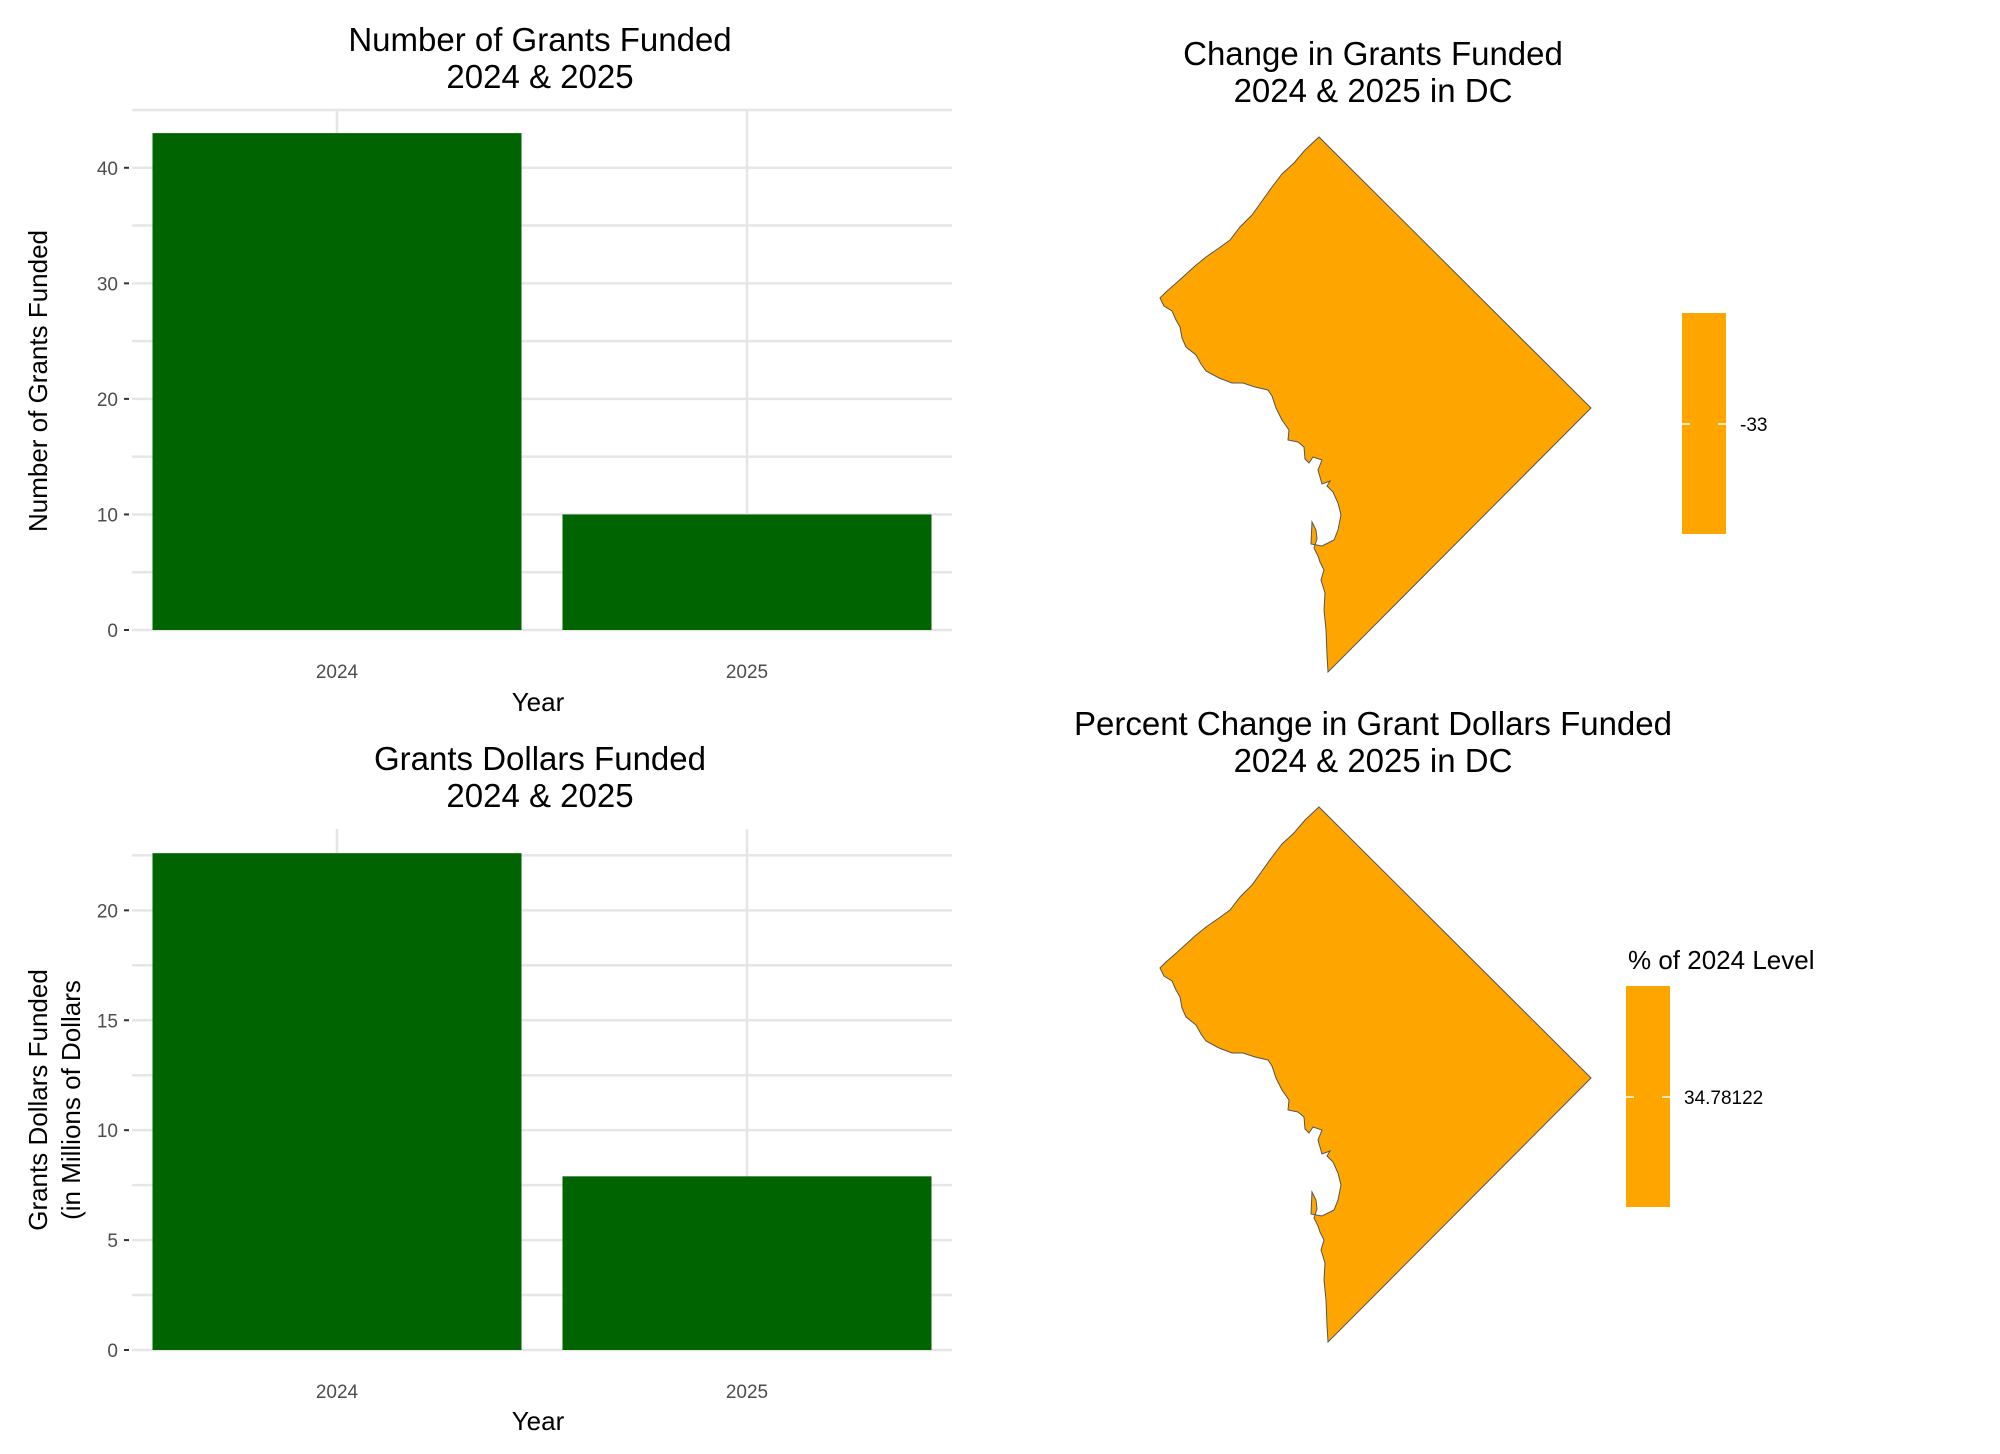  I want to click on y-axis-title: Grants Dollars Funded, so click(38, 1100).